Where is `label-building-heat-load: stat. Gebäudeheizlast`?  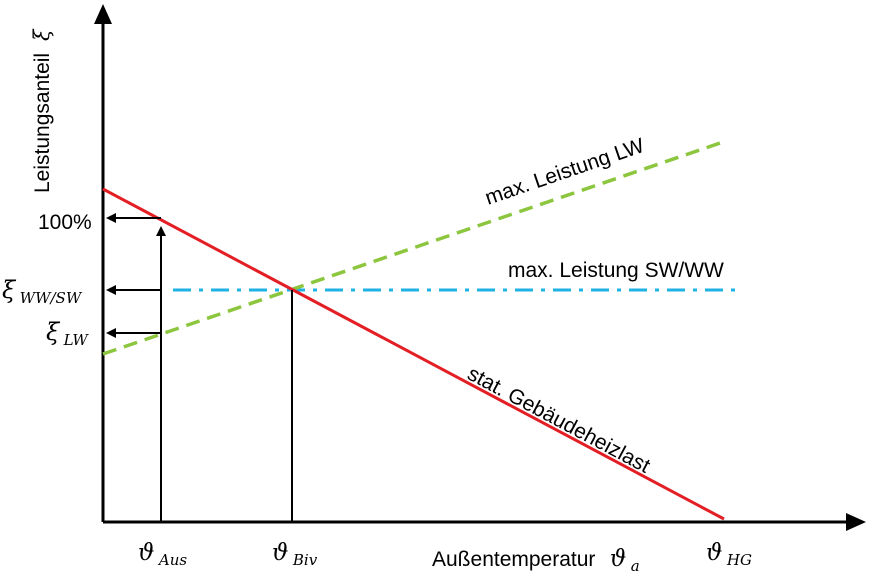
label-building-heat-load: stat. Gebäudeheizlast is located at coordinates (559, 420).